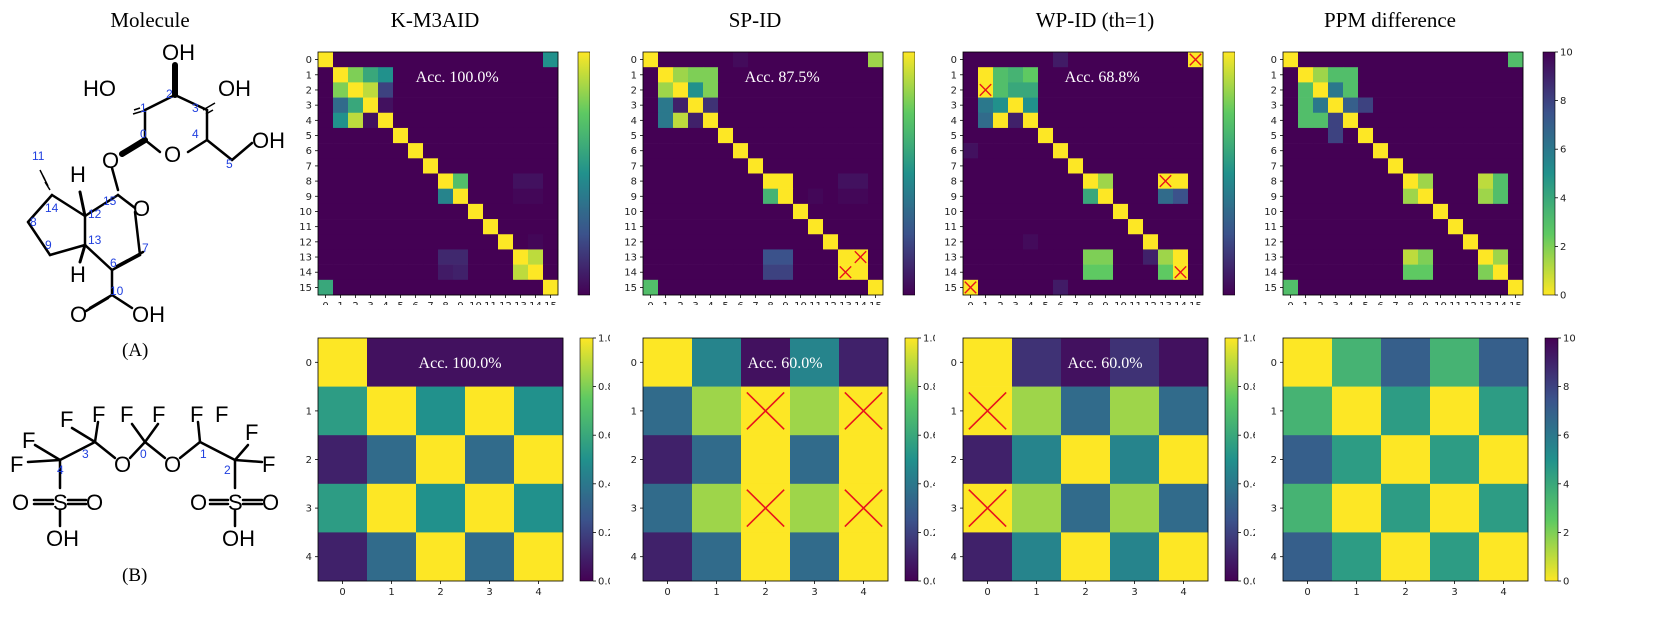 The height and width of the screenshot is (638, 1661). Describe the element at coordinates (583, 173) in the screenshot. I see `colorbar` at that location.